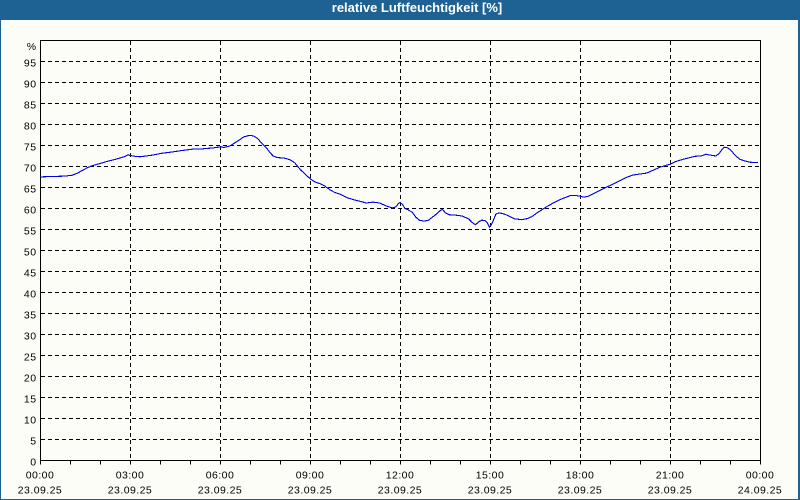  I want to click on svg-text: 40, so click(30, 295).